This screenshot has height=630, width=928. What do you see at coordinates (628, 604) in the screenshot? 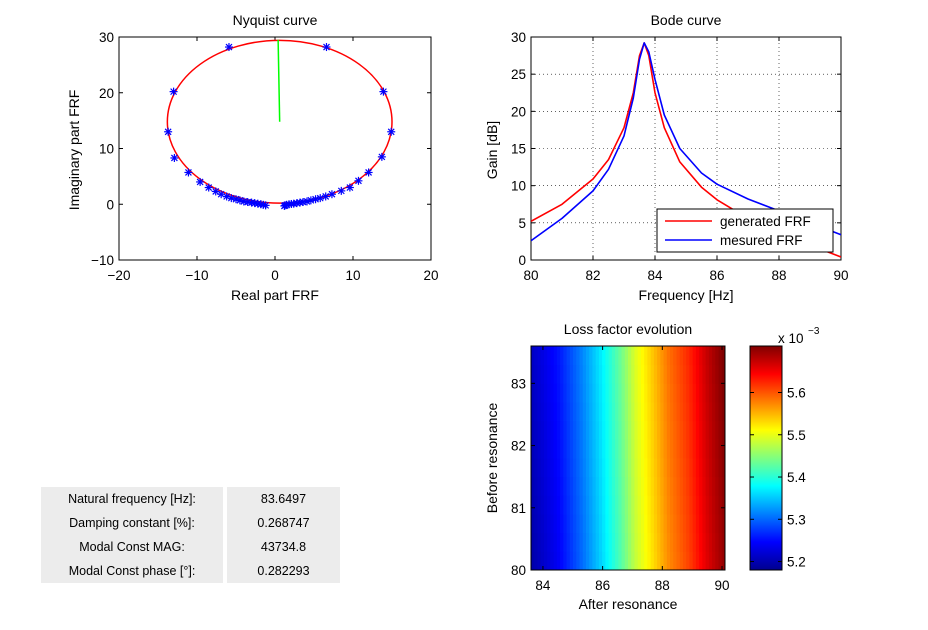
I see `heatmap-xlabel: After resonance` at bounding box center [628, 604].